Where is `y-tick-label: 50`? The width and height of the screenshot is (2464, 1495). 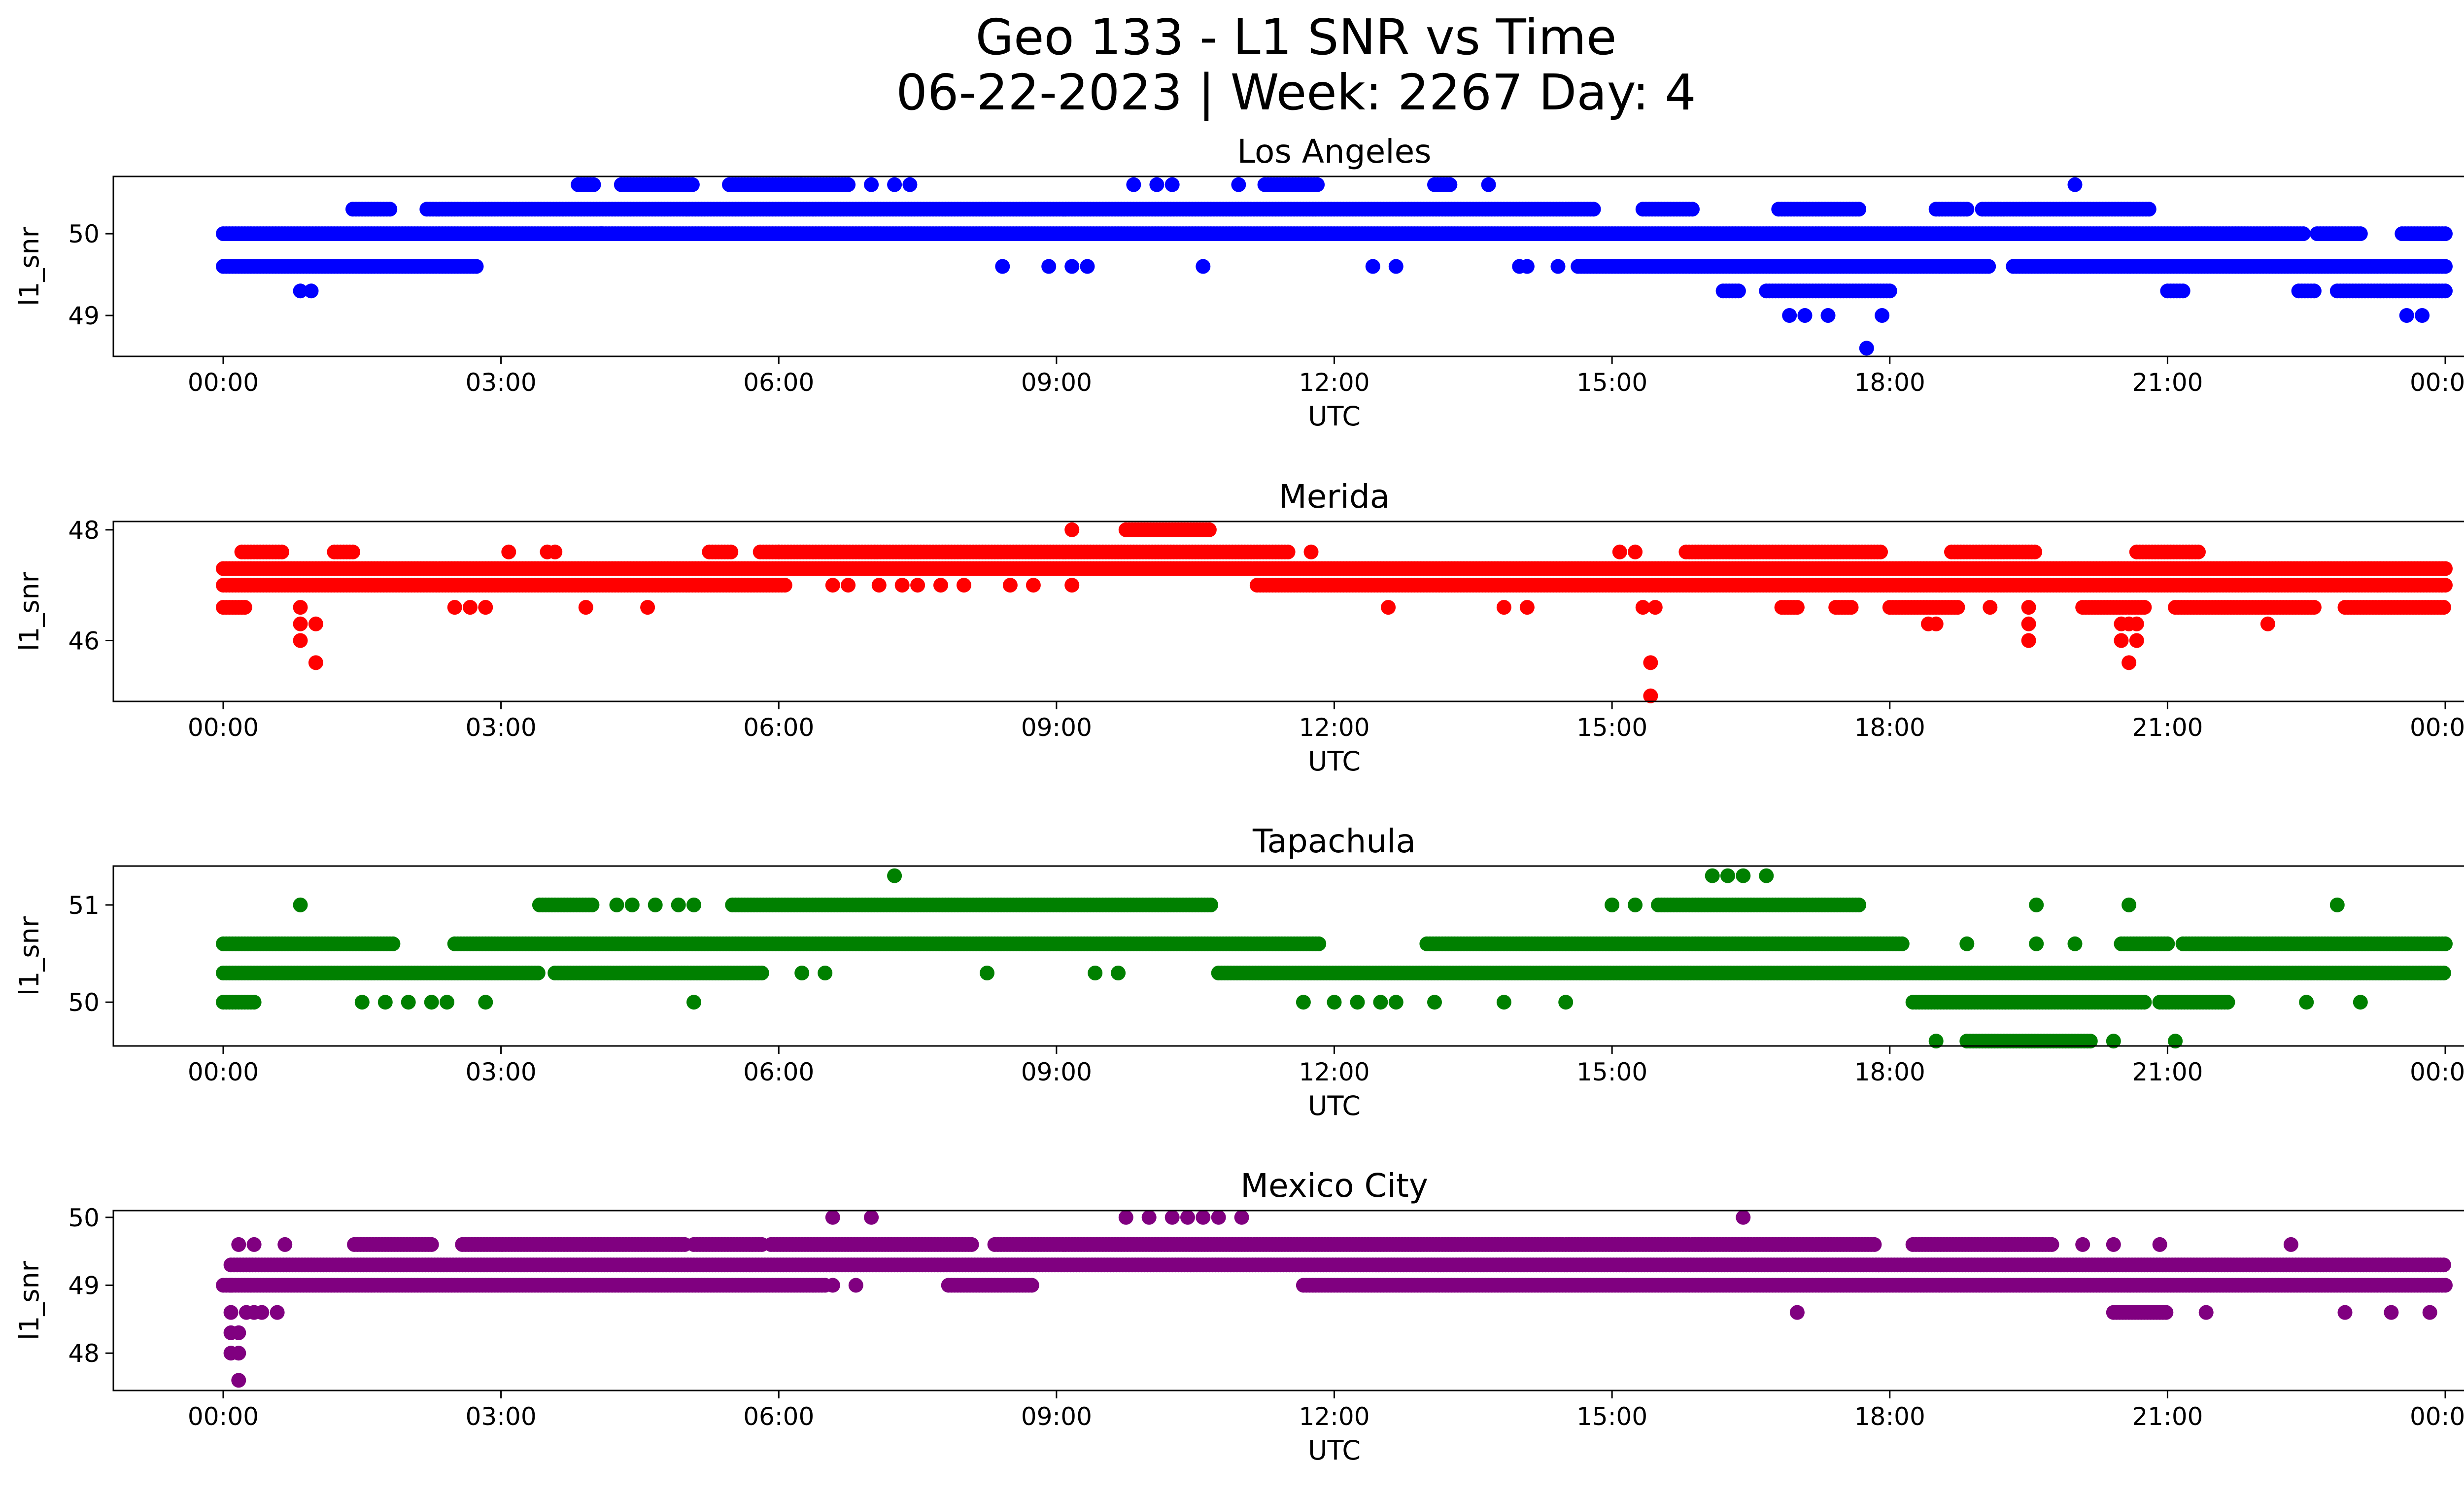
y-tick-label: 50 is located at coordinates (84, 234).